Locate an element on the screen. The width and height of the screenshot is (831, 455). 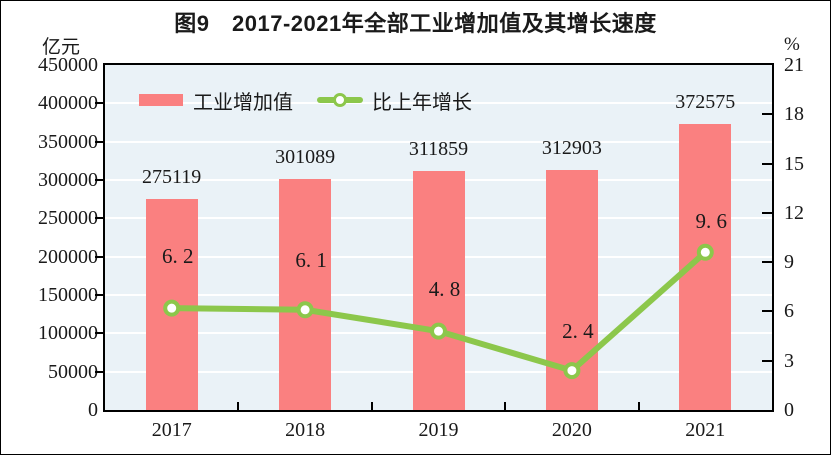
y-axis-label-right: 6 is located at coordinates (789, 311).